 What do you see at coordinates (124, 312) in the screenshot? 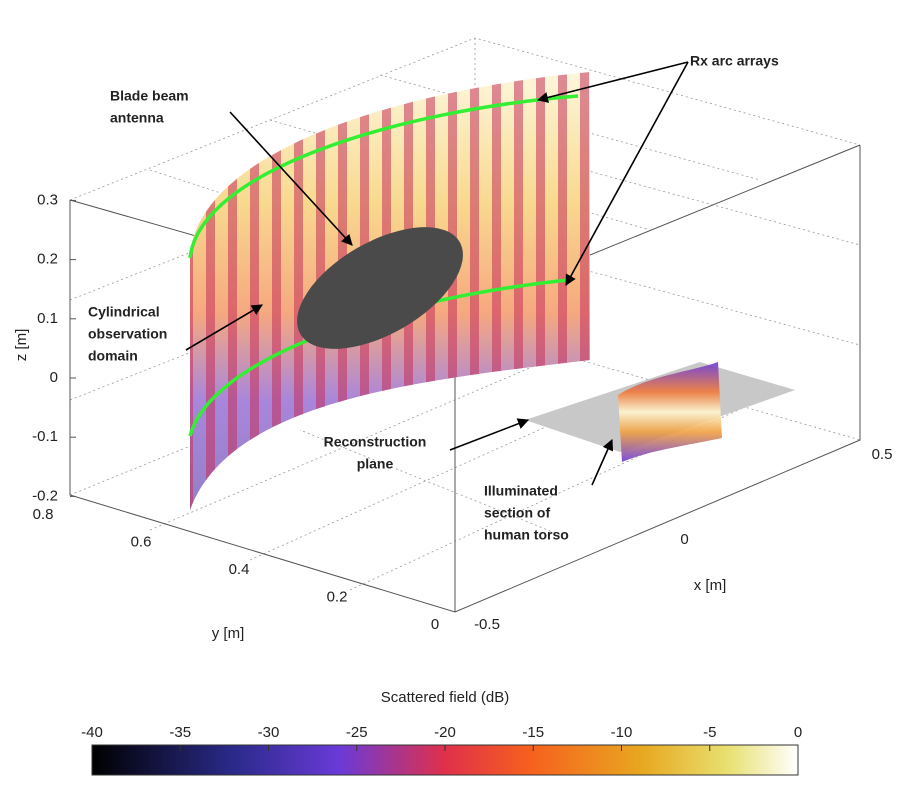
I see `annotation: Cylindrical` at bounding box center [124, 312].